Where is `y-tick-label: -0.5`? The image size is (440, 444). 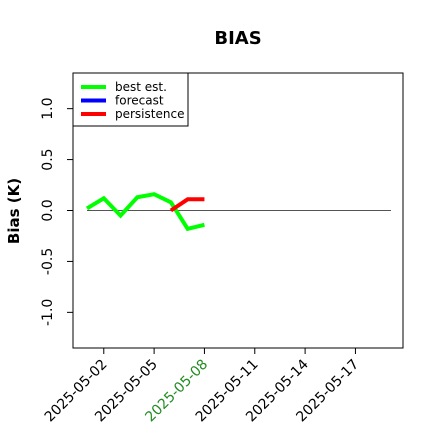 y-tick-label: -0.5 is located at coordinates (48, 261).